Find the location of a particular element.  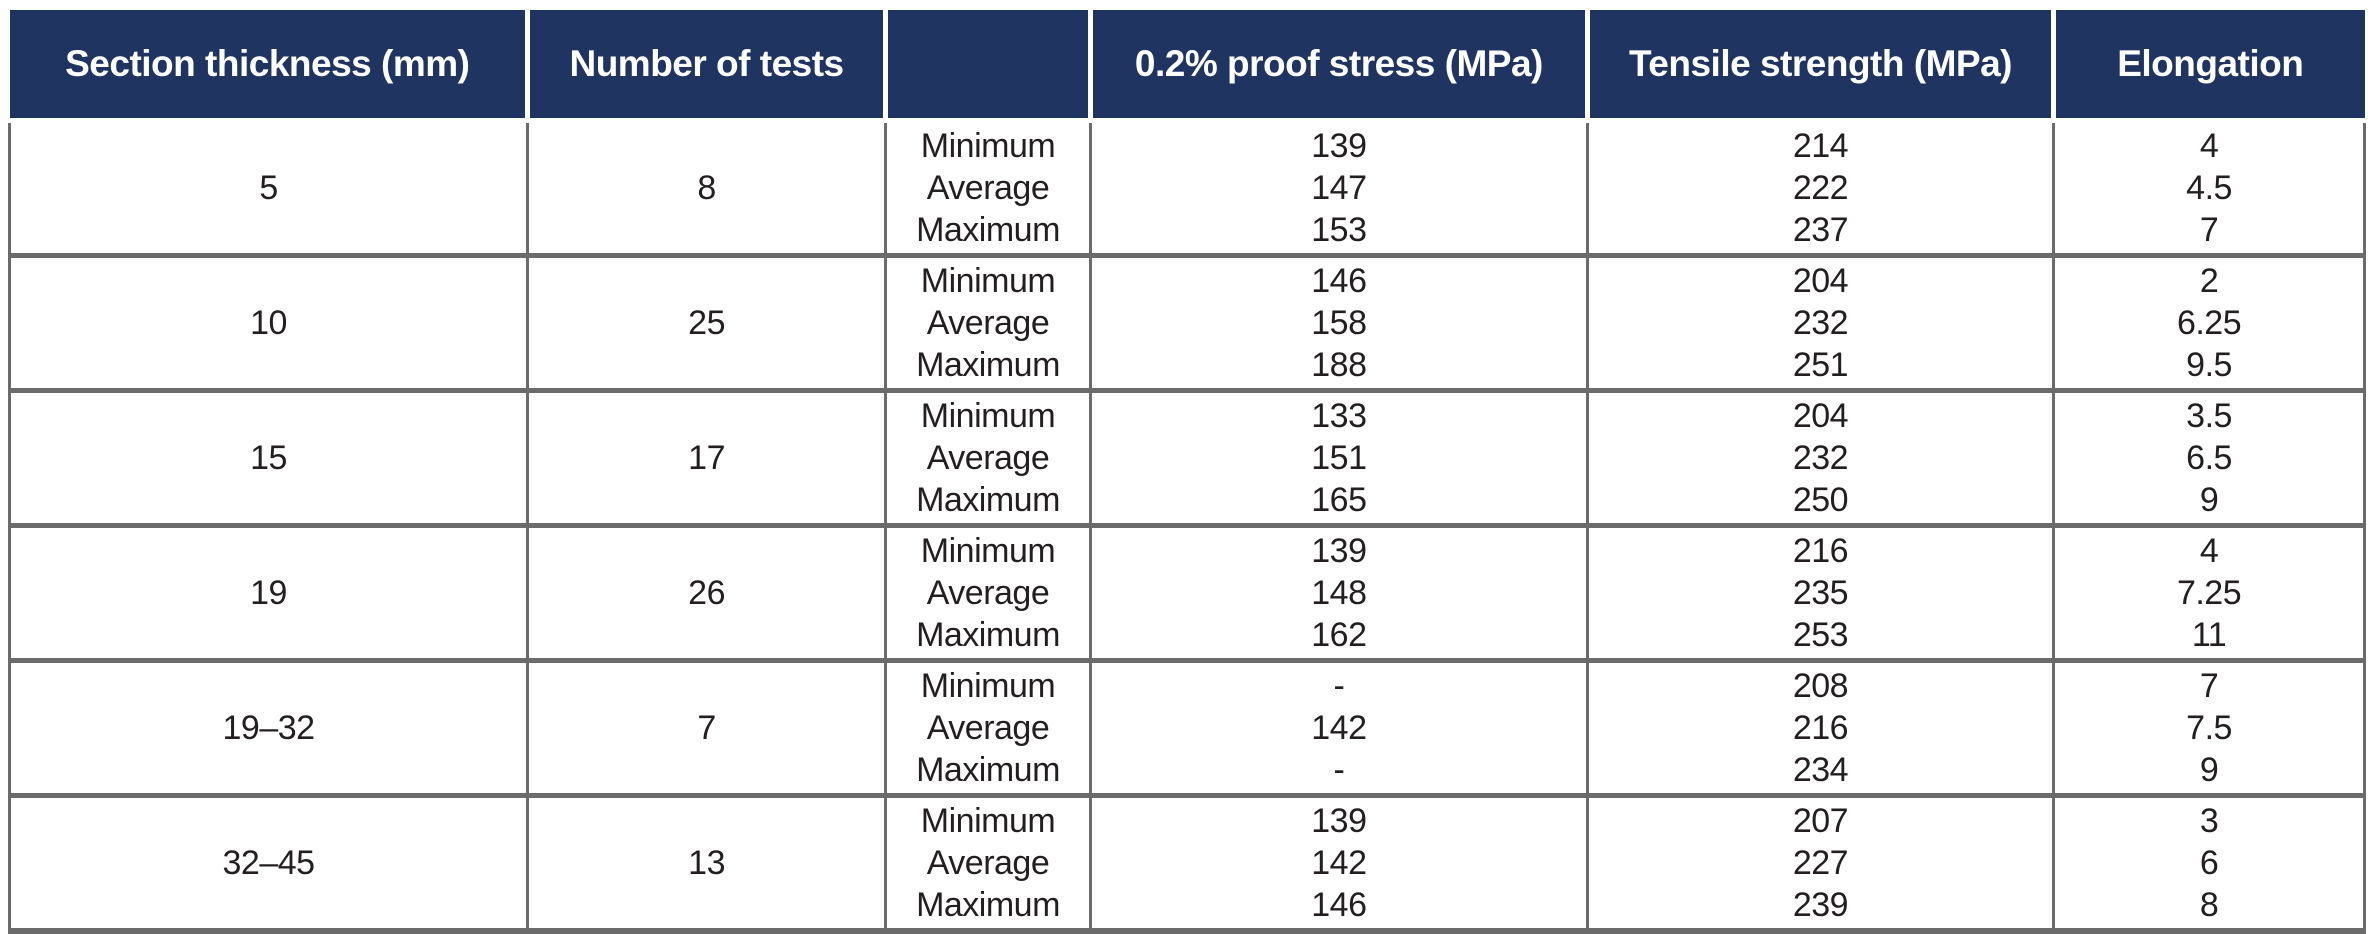

header-section-thickness: Section thickness (mm) is located at coordinates (268, 66).